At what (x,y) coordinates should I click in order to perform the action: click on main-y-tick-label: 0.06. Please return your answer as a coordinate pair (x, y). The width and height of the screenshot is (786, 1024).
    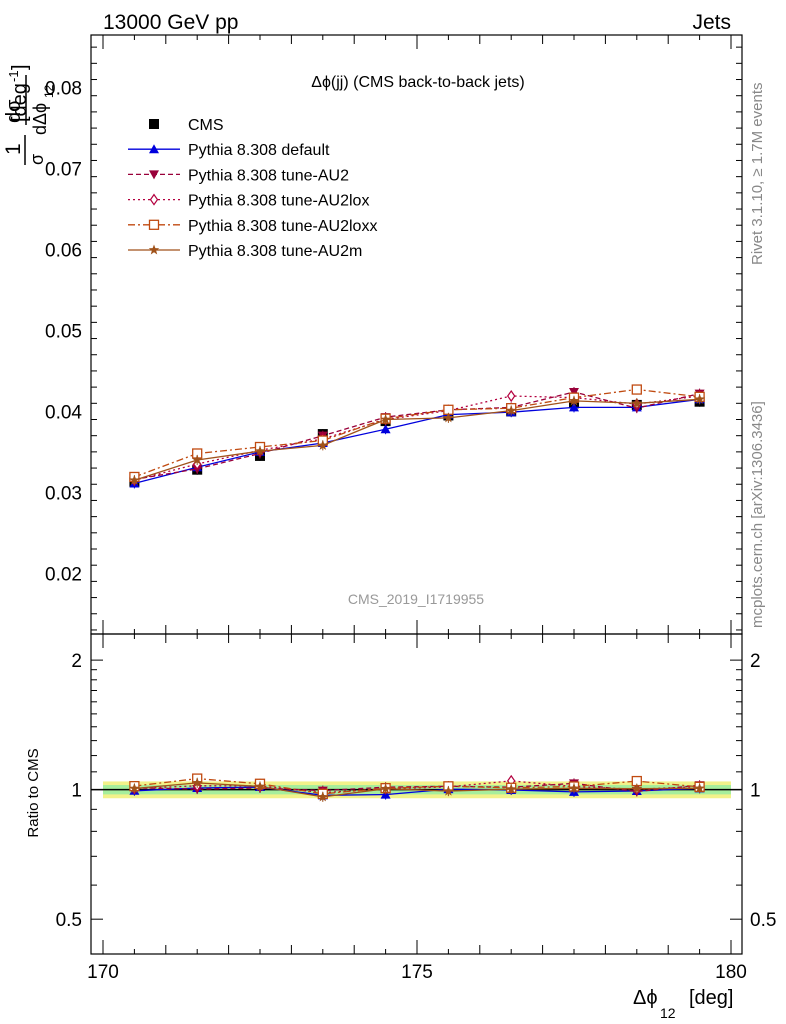
    Looking at the image, I should click on (63, 251).